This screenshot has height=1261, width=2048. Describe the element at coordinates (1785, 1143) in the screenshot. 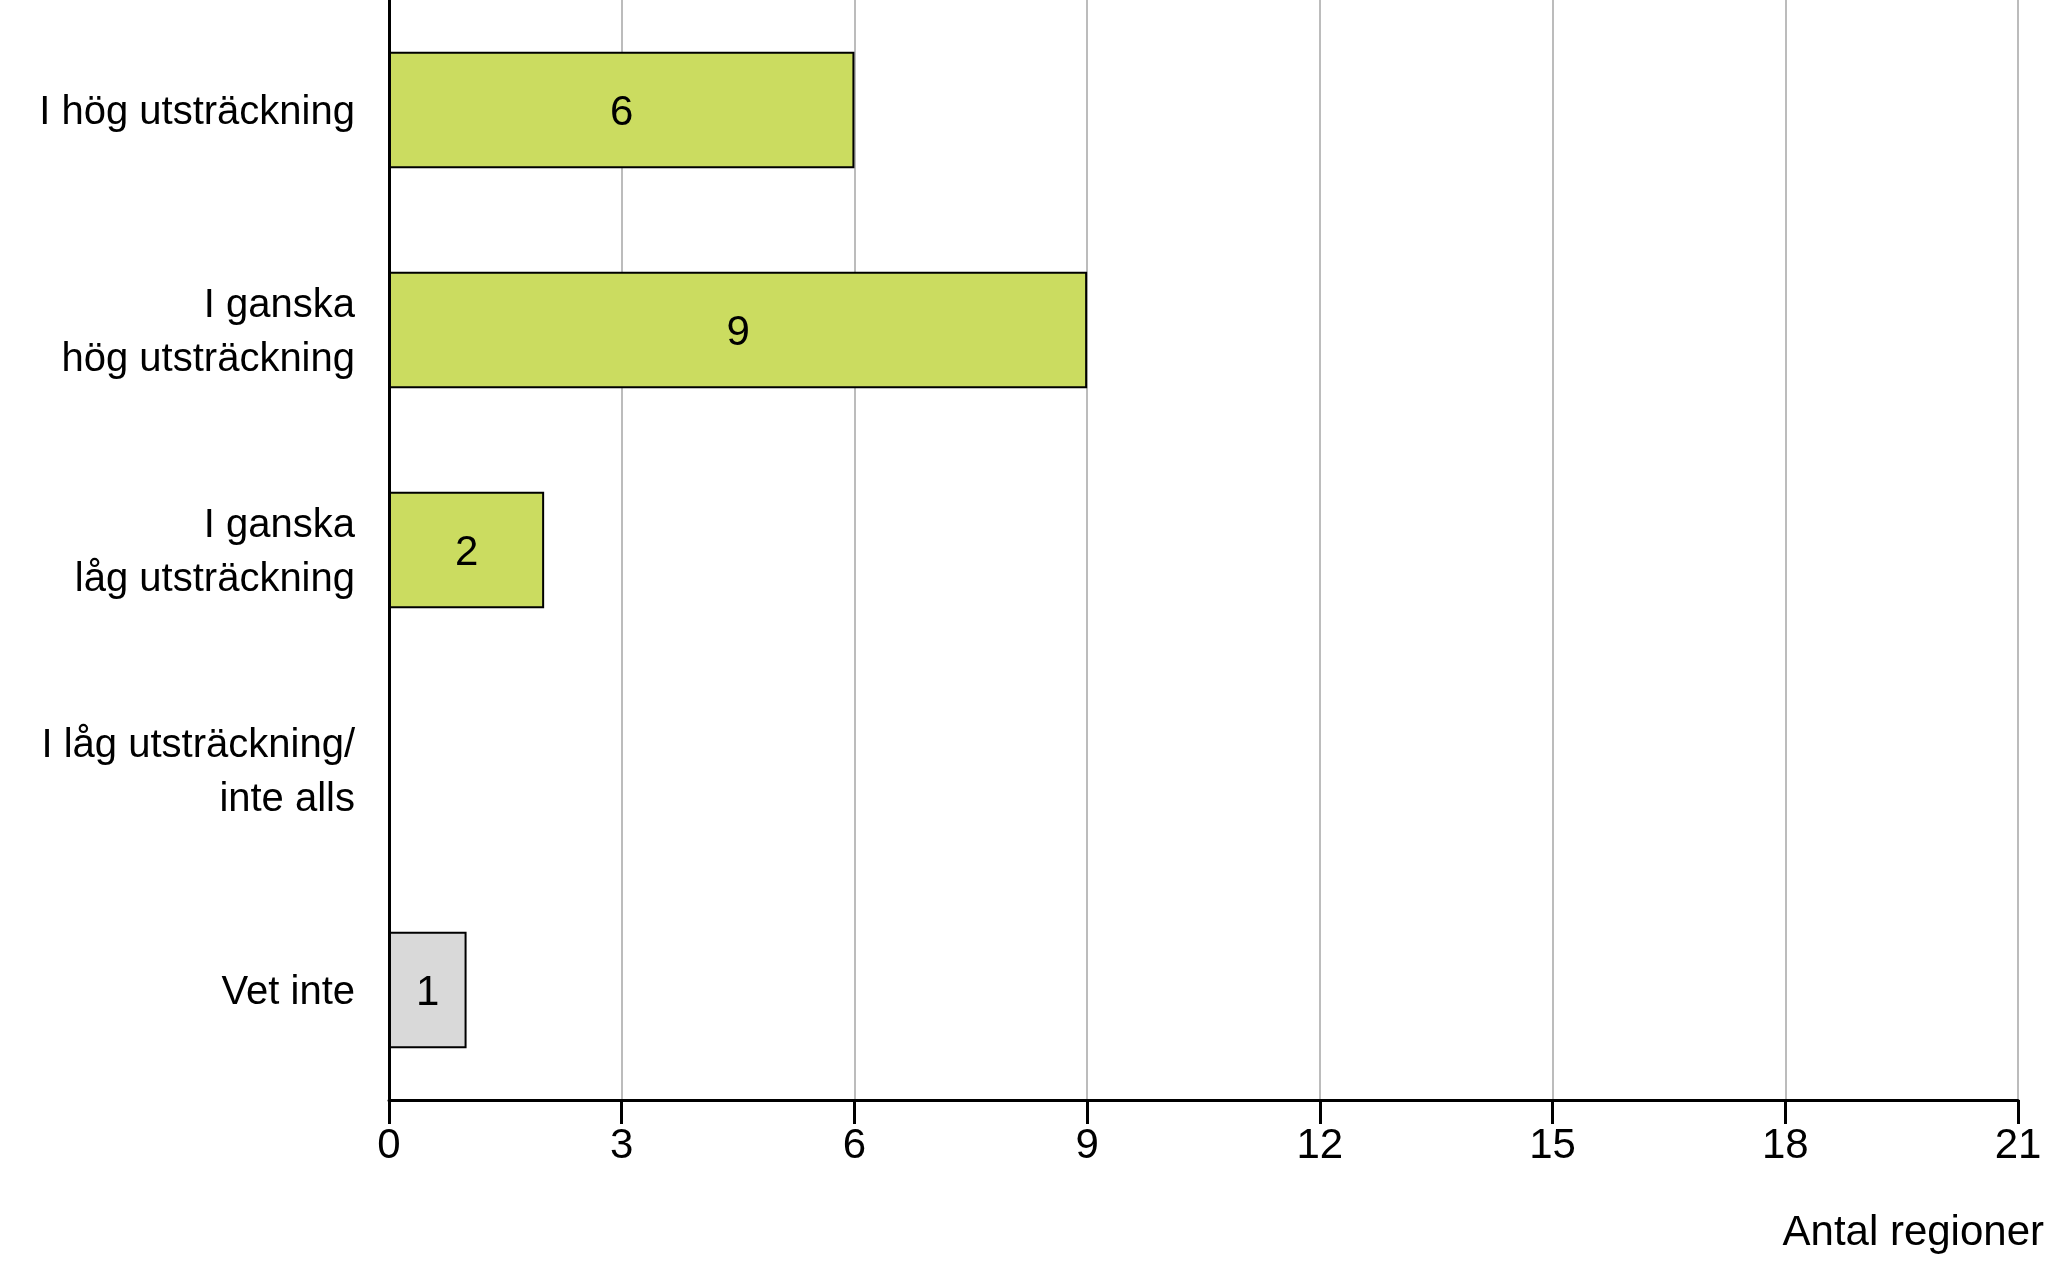

I see `x-tick-label: 18` at that location.